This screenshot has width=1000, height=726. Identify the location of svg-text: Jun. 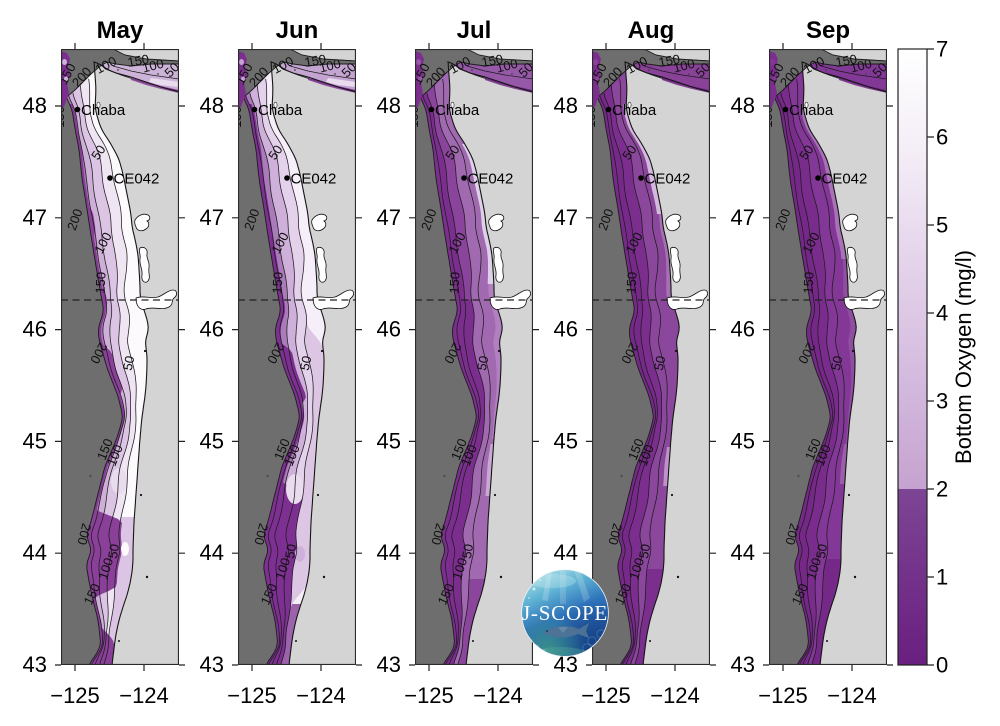
(297, 30).